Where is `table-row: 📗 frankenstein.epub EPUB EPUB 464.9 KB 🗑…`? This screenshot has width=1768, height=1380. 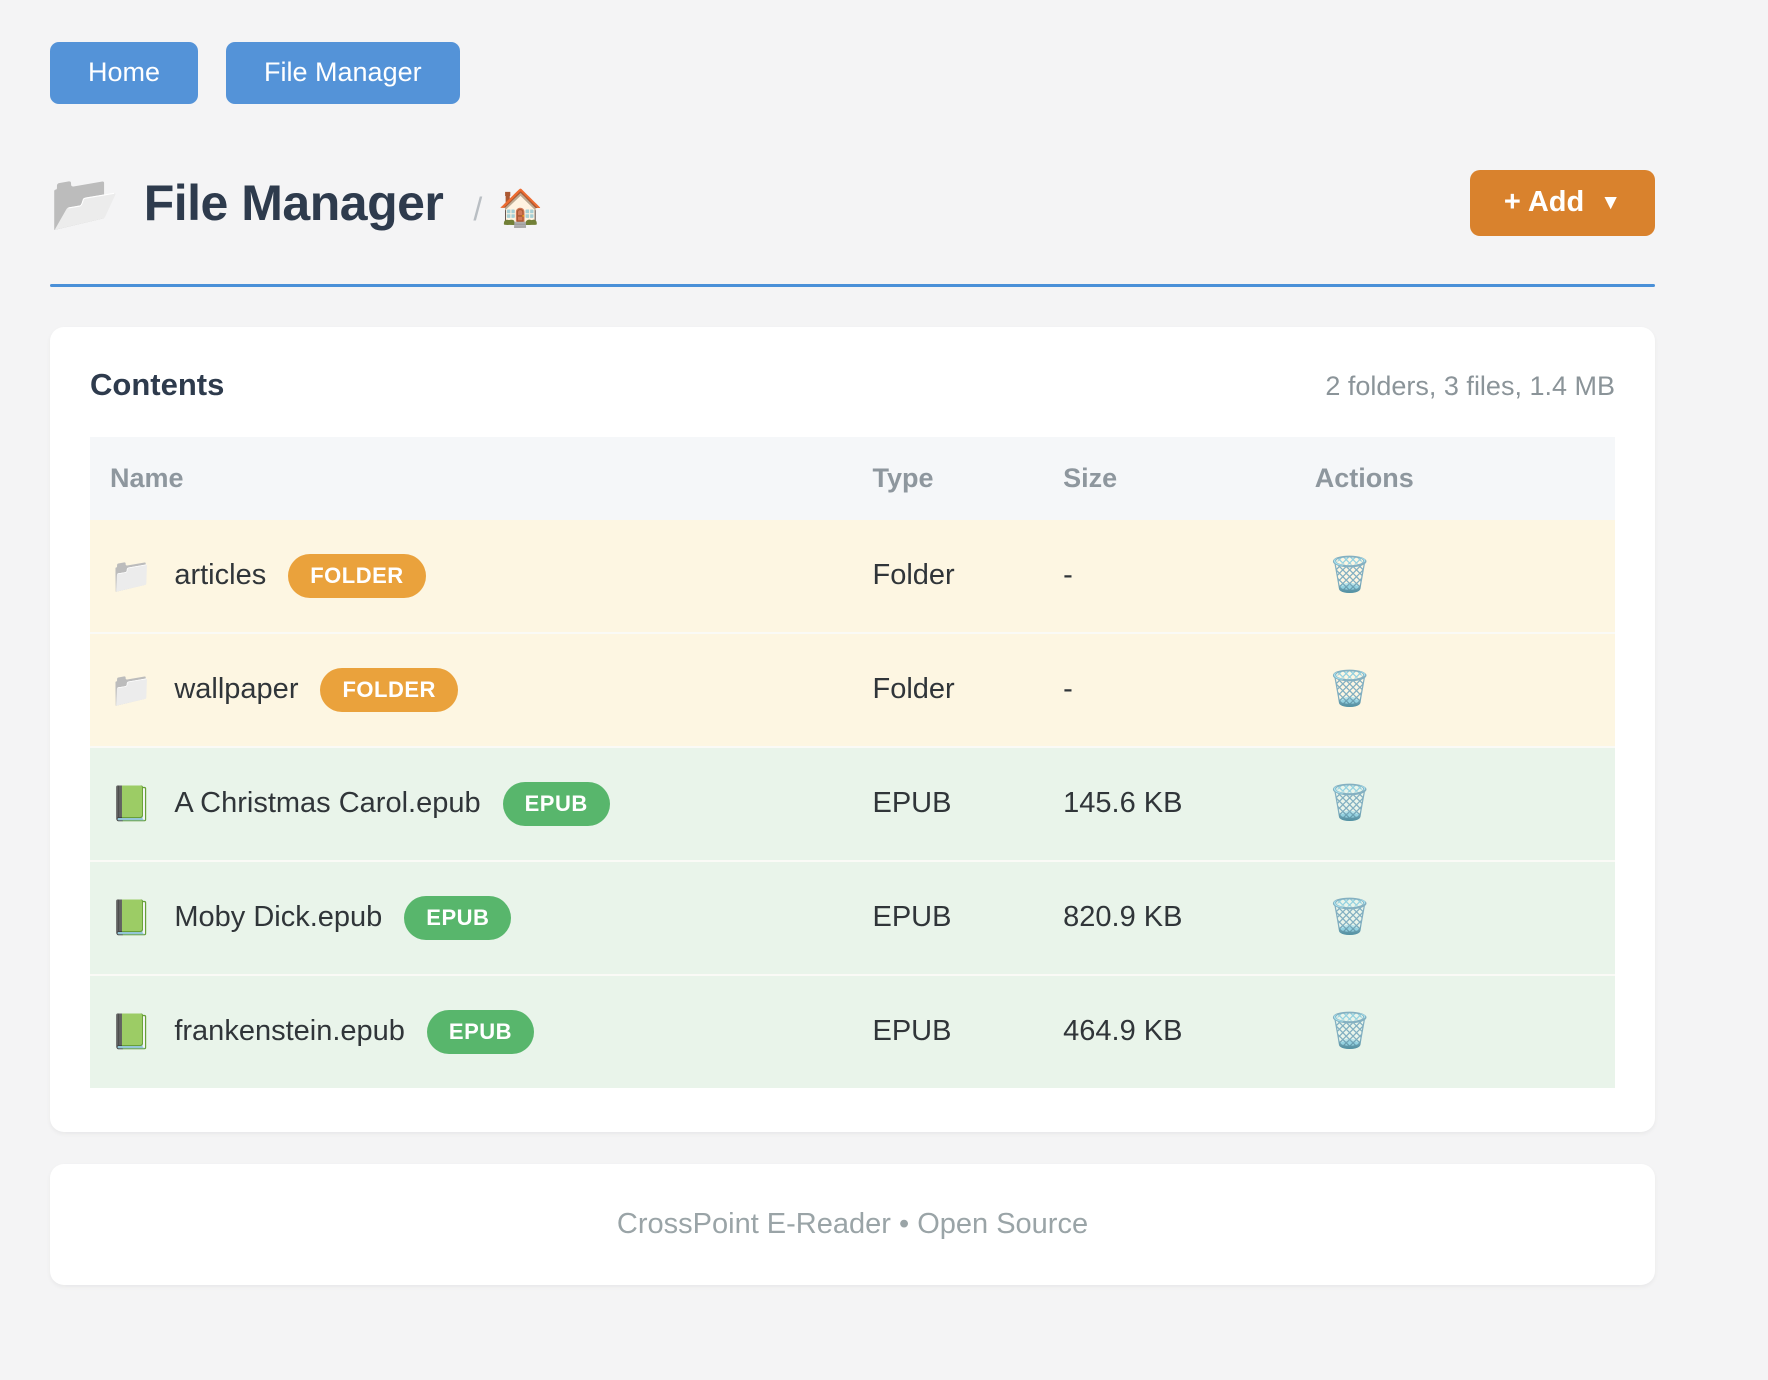 table-row: 📗 frankenstein.epub EPUB EPUB 464.9 KB 🗑… is located at coordinates (852, 1031).